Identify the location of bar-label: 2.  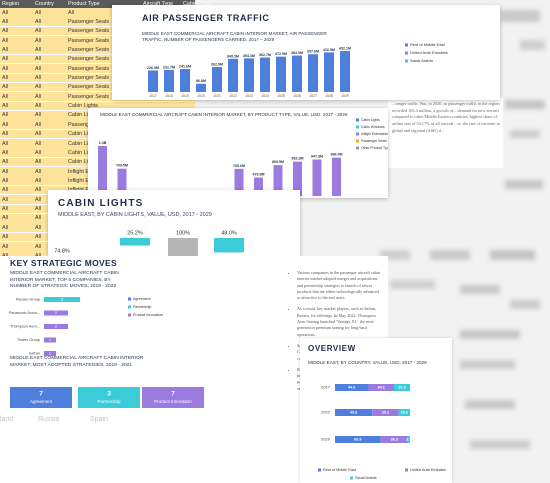
(56, 327).